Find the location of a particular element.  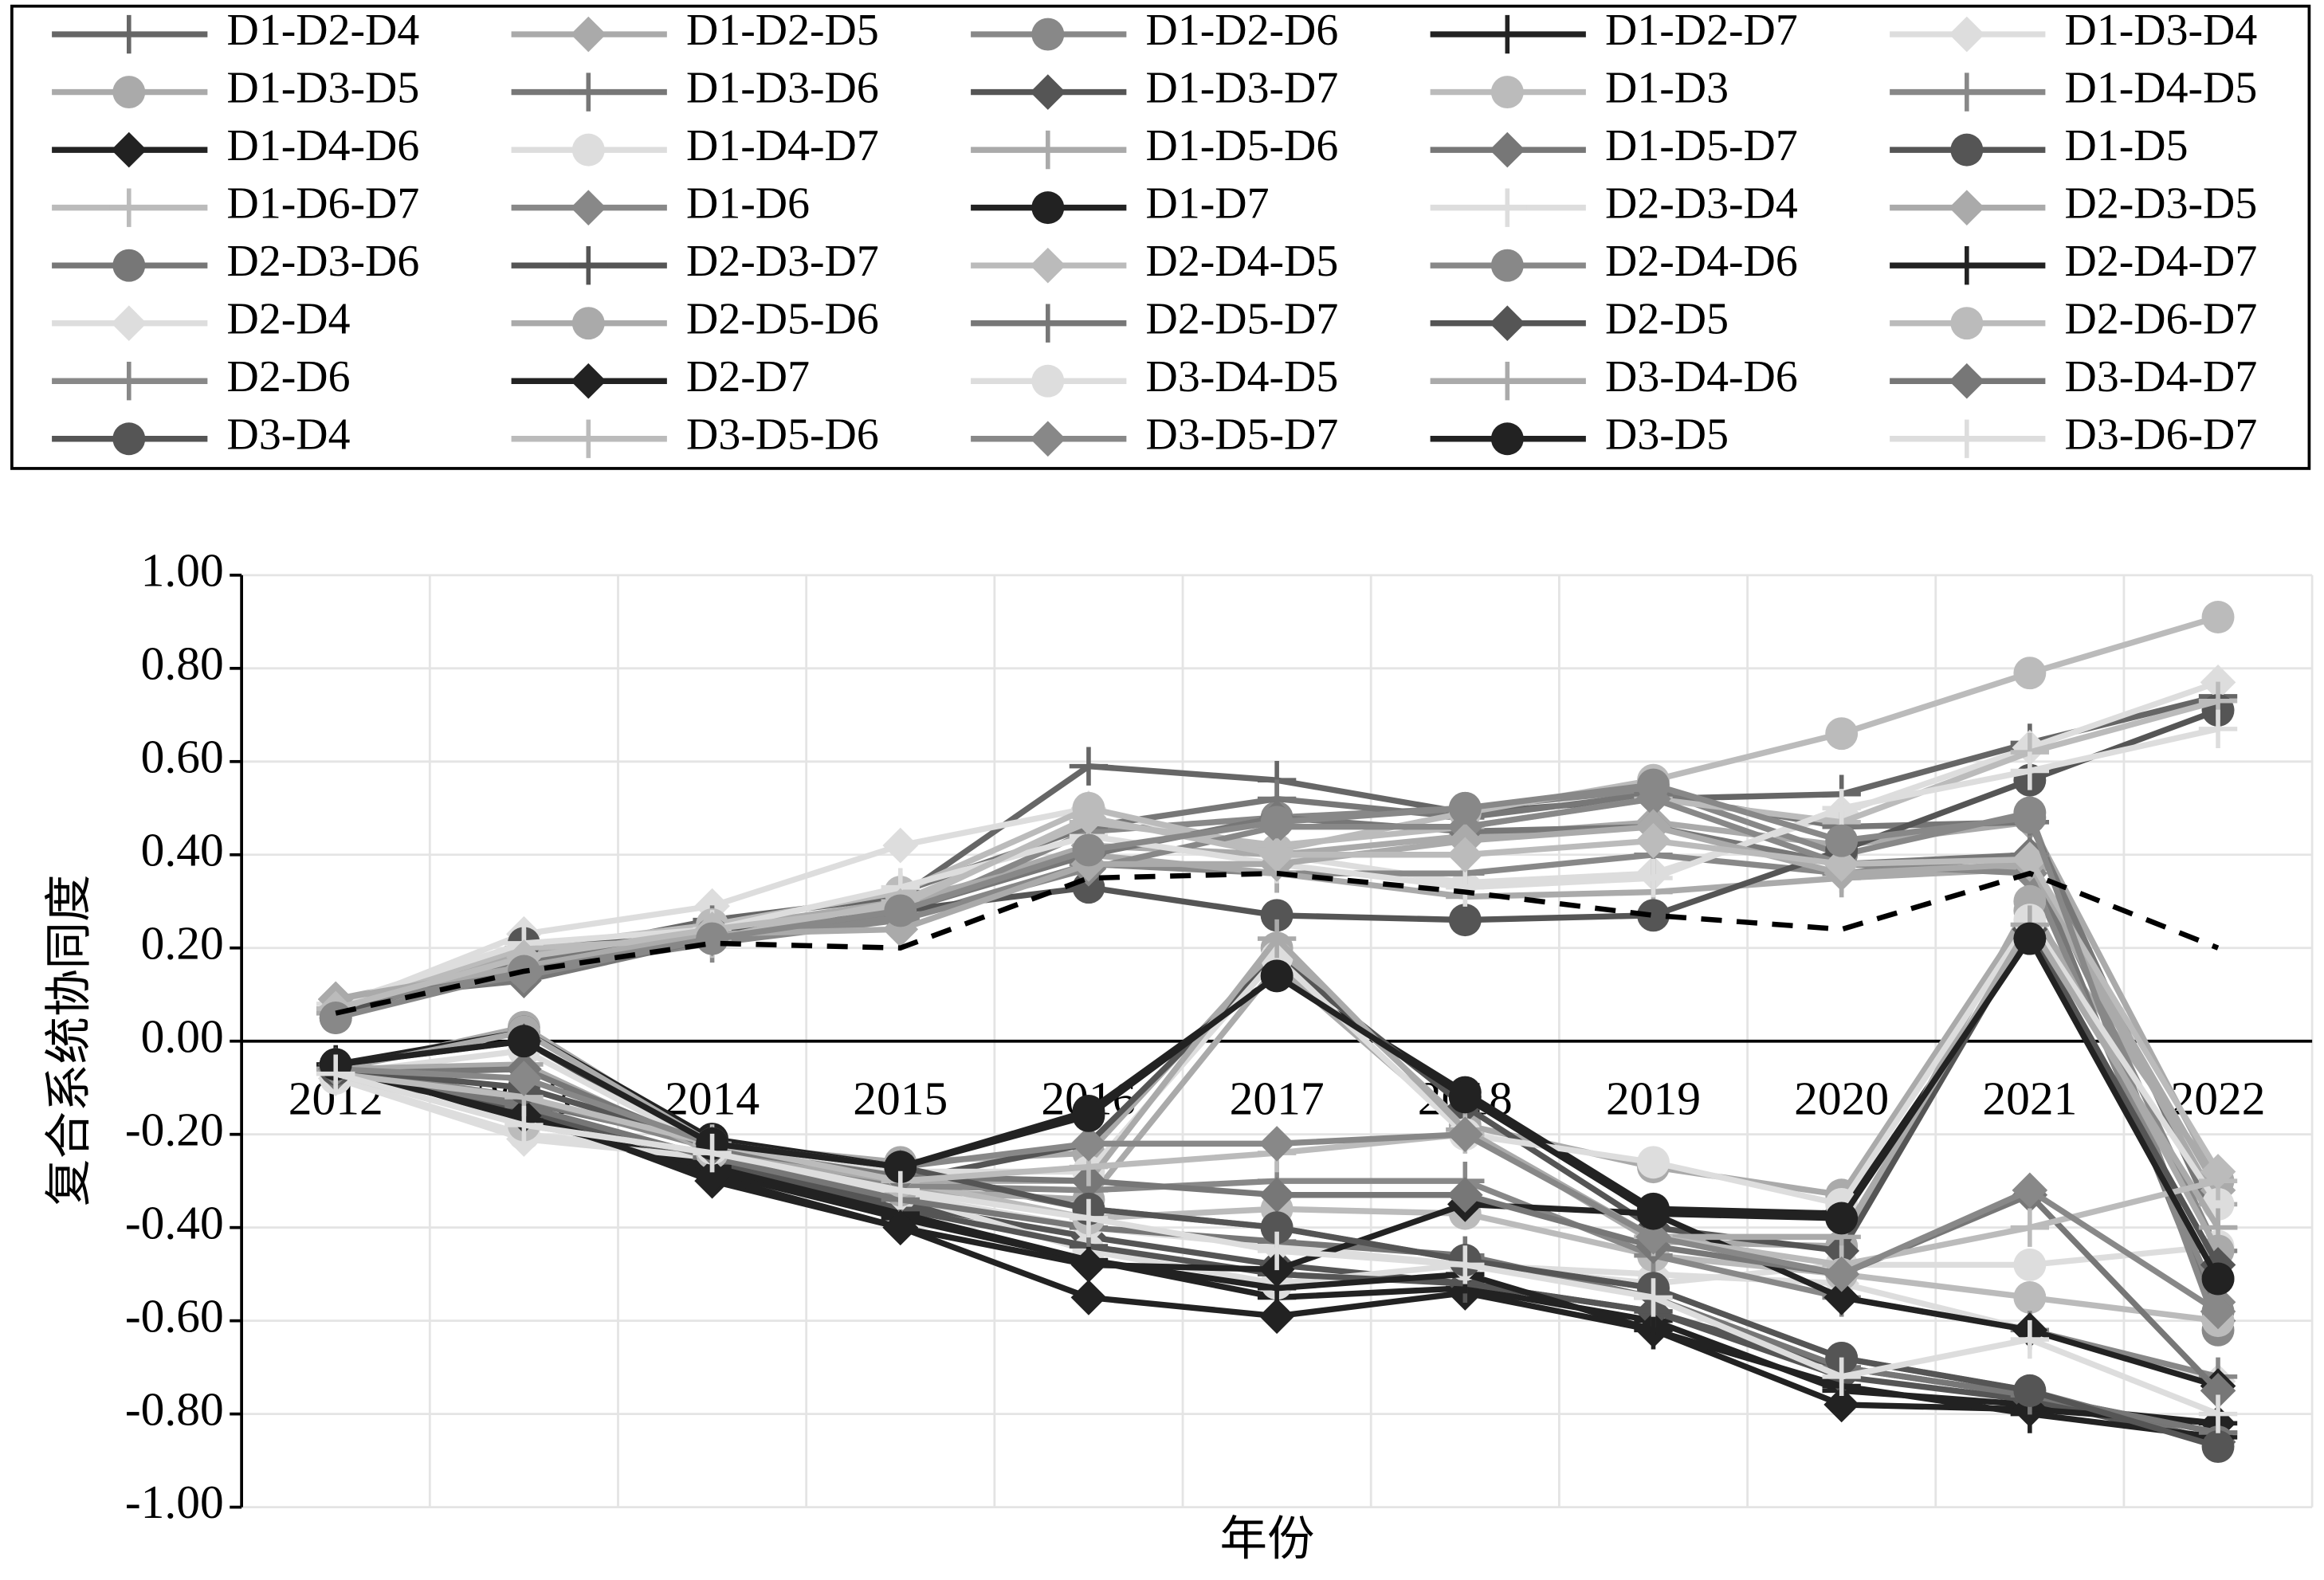

legend-label: D1-D7 is located at coordinates (1208, 203).